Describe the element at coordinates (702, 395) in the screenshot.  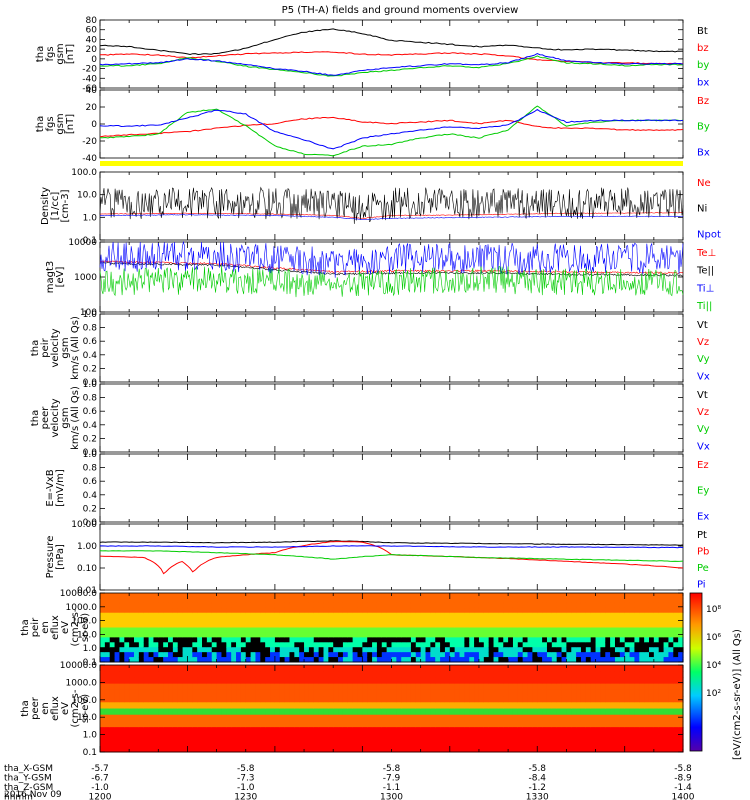
I see `legend-entry: Vt` at that location.